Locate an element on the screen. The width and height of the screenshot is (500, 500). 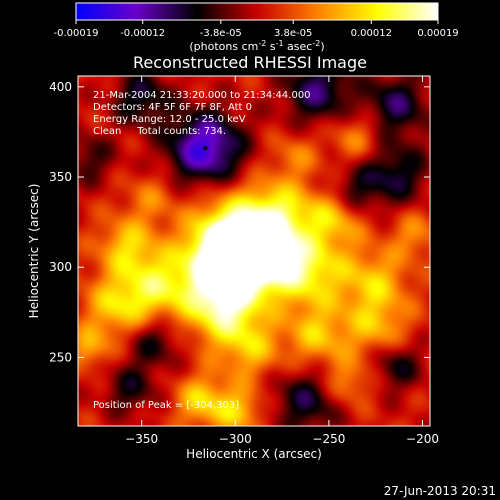
colorbar-ticks is located at coordinates (257, 22).